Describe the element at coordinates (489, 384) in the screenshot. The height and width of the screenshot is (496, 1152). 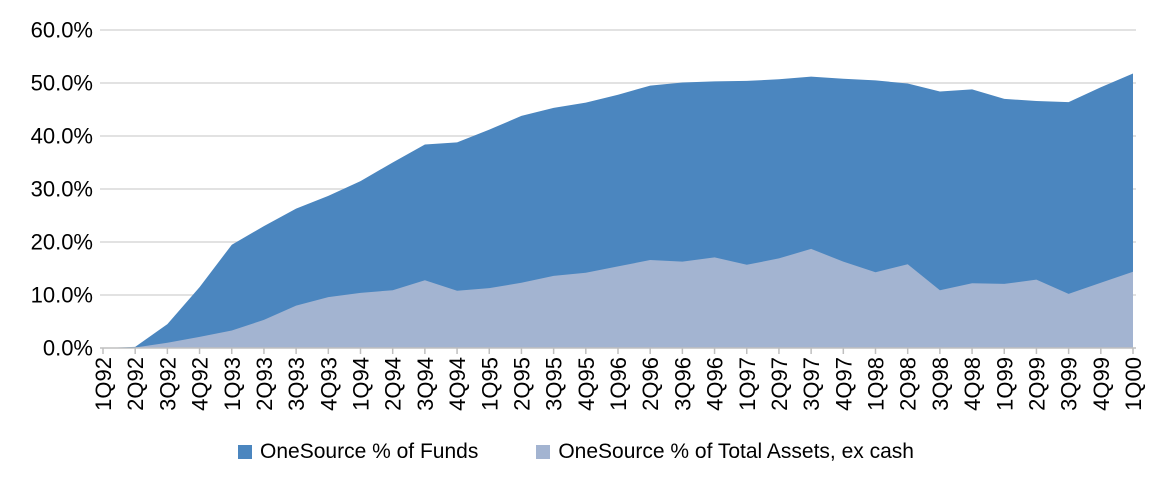
I see `x-axis-label: 1Q95` at that location.